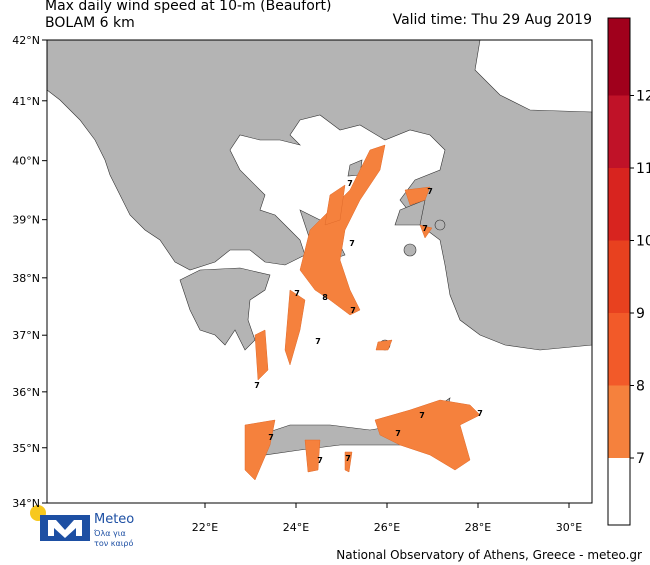 This screenshot has width=650, height=565. I want to click on lat-label: 41°N, so click(26, 101).